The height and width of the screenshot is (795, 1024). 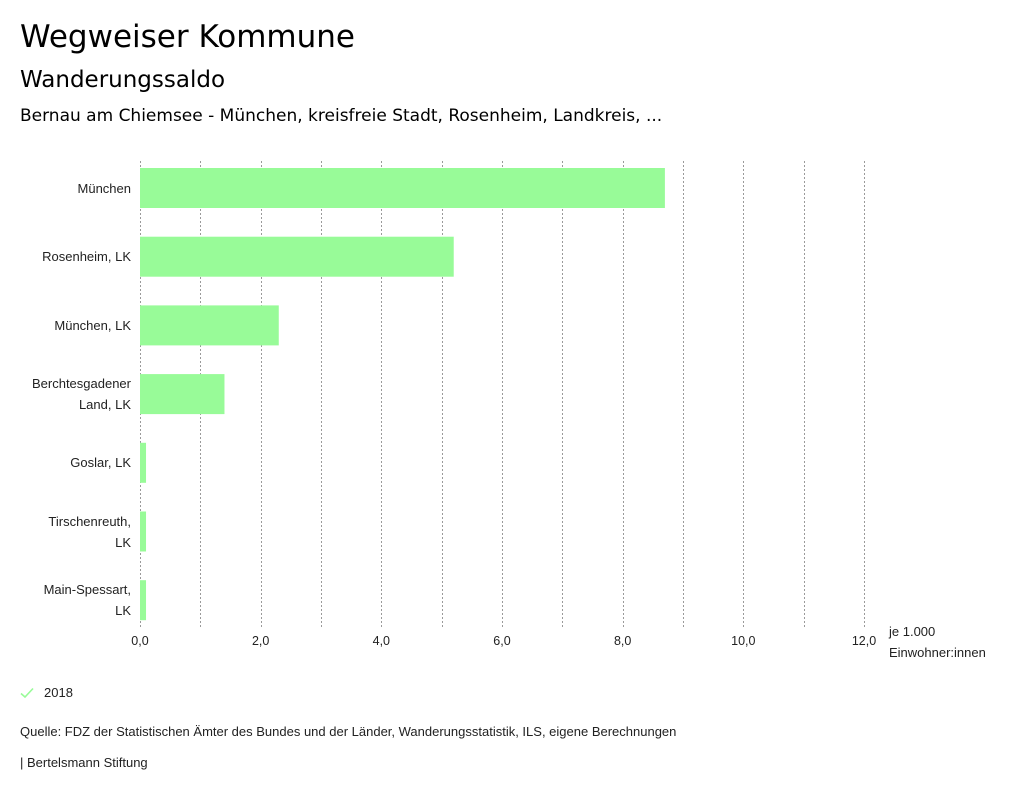 I want to click on category-label: Berchtesgadener Land, LK, so click(x=66, y=394).